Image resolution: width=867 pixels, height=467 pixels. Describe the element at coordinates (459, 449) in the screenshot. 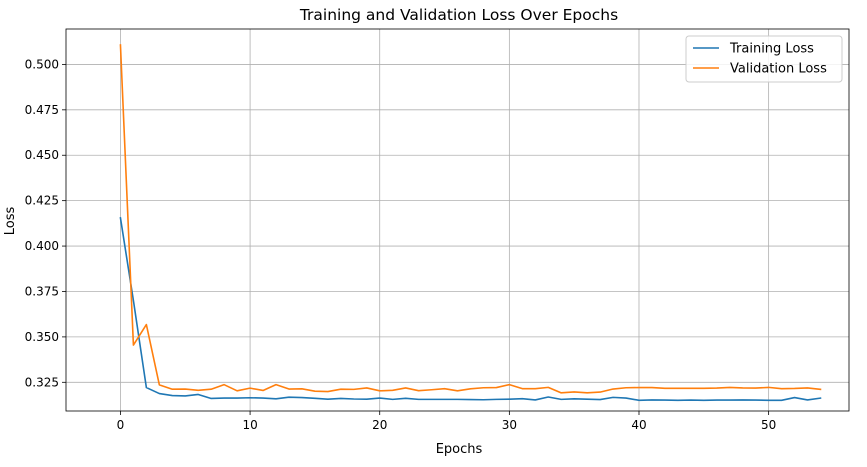

I see `x-axis-label: Epochs` at that location.